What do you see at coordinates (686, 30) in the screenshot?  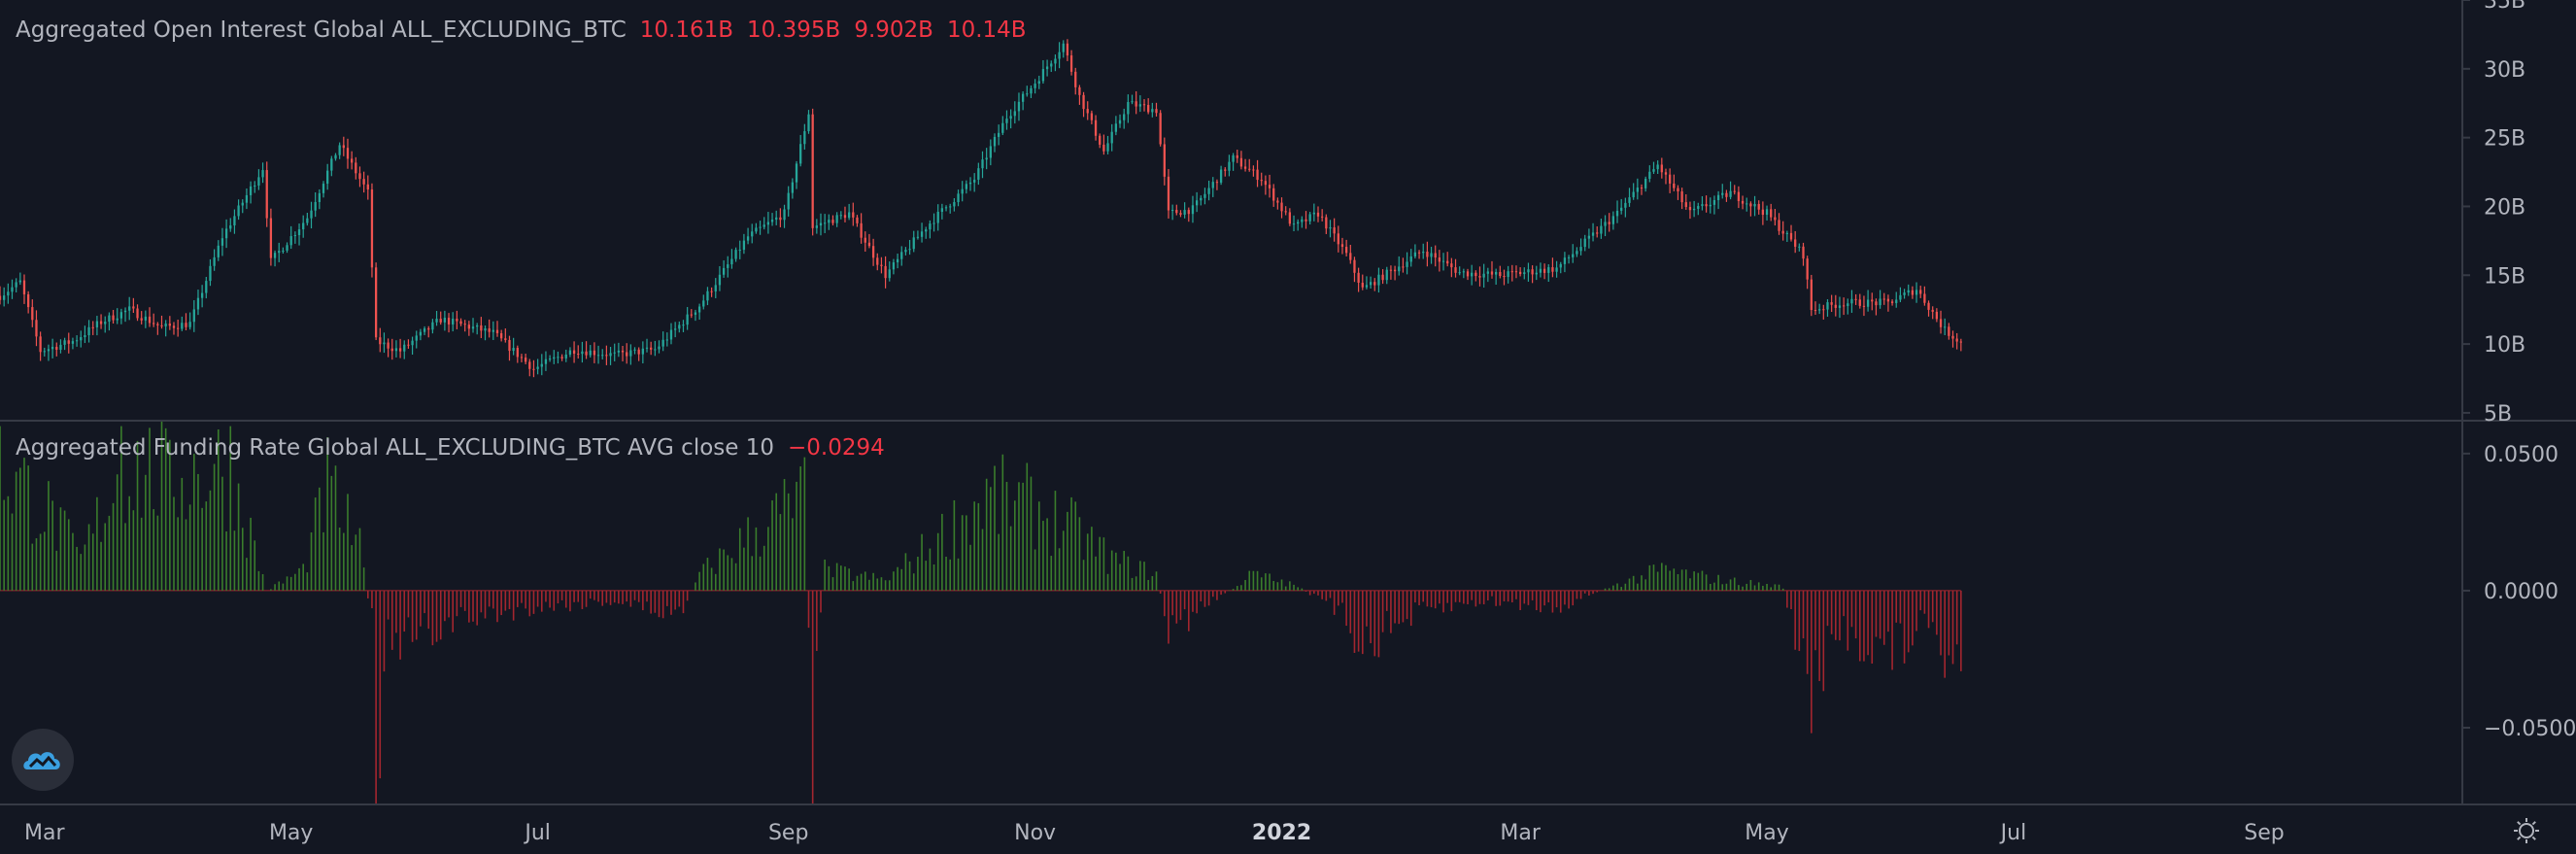 I see `open-value: 10.161B` at bounding box center [686, 30].